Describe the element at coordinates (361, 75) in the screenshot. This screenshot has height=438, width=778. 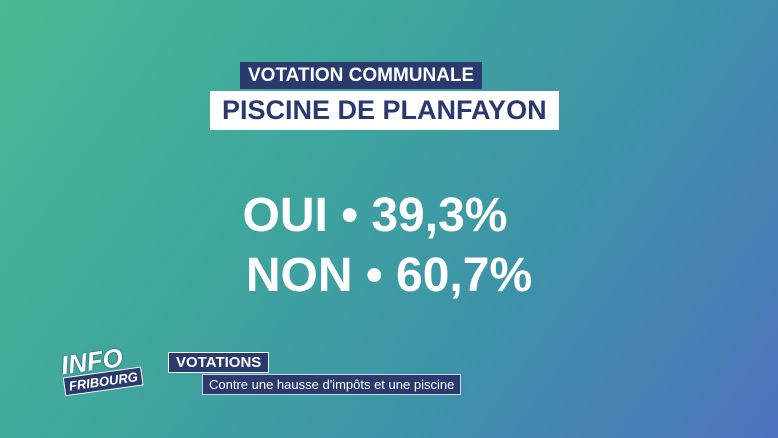
I see `kicker: VOTATION COMMUNALE` at that location.